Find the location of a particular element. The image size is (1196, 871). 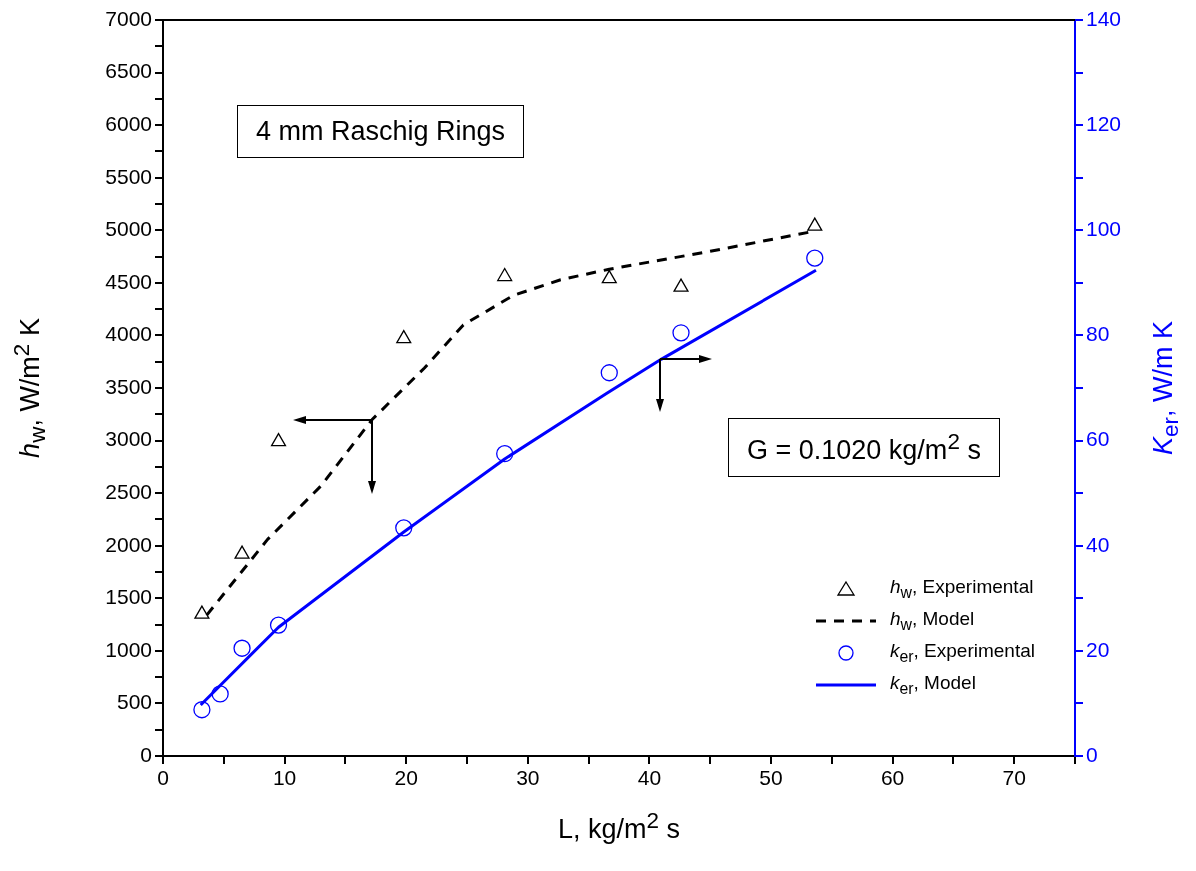

y2-tick-label: 80 is located at coordinates (1098, 334).